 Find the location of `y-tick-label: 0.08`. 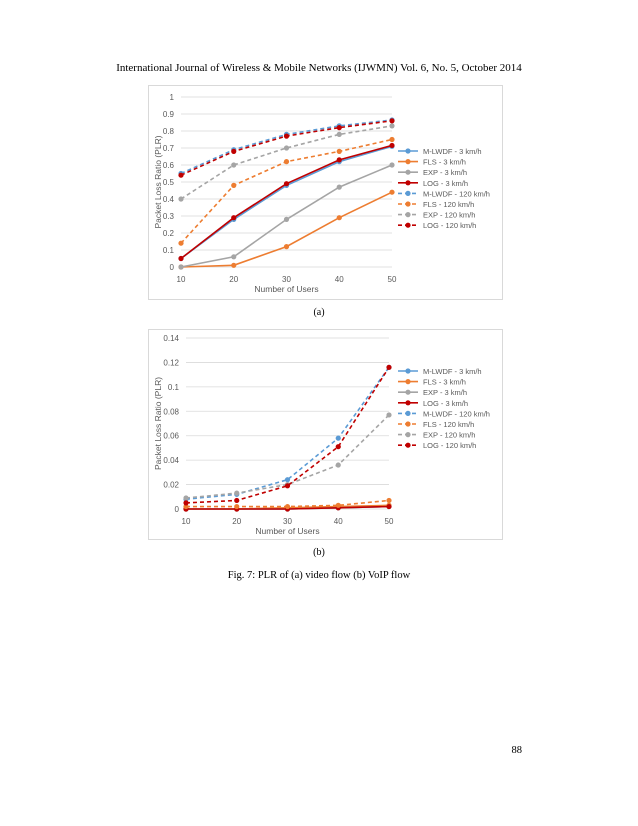

y-tick-label: 0.08 is located at coordinates (171, 411).